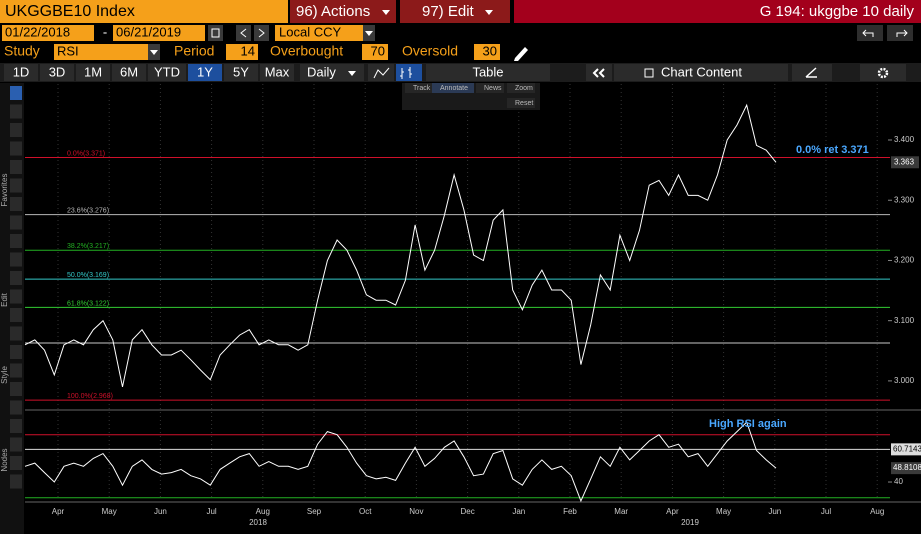  What do you see at coordinates (493, 88) in the screenshot?
I see `chart-tool-label: News` at bounding box center [493, 88].